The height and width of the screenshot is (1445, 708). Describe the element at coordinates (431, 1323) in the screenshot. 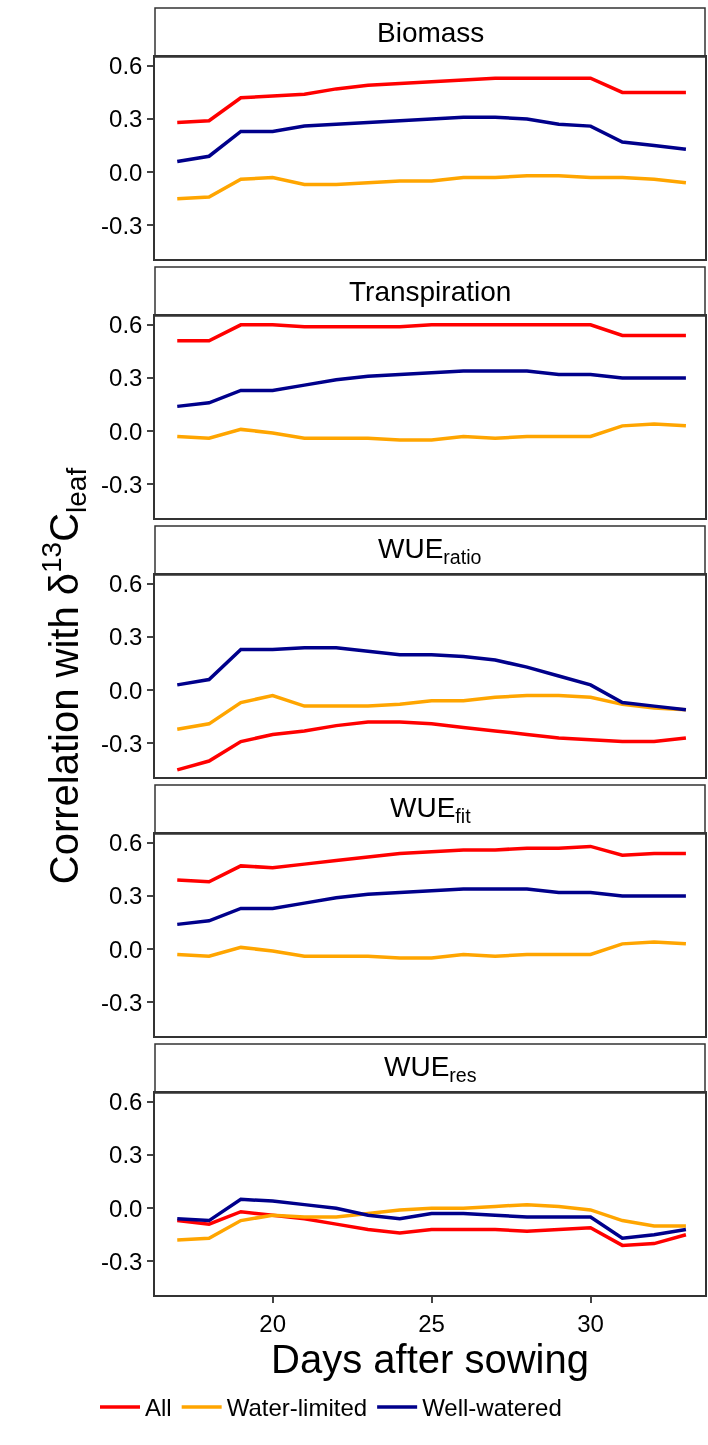

I see `x-tick-label: 25` at that location.